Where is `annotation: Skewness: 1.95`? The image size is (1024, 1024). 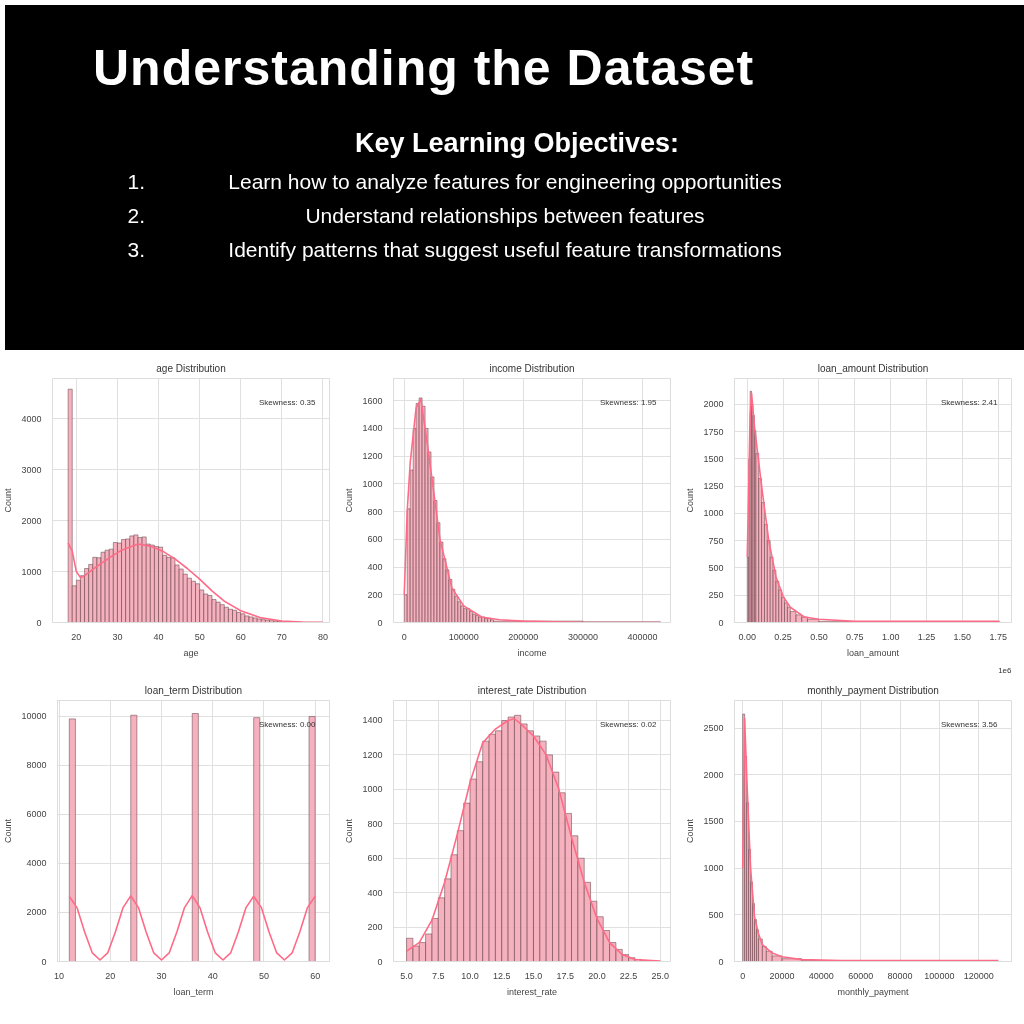
annotation: Skewness: 1.95 is located at coordinates (629, 402).